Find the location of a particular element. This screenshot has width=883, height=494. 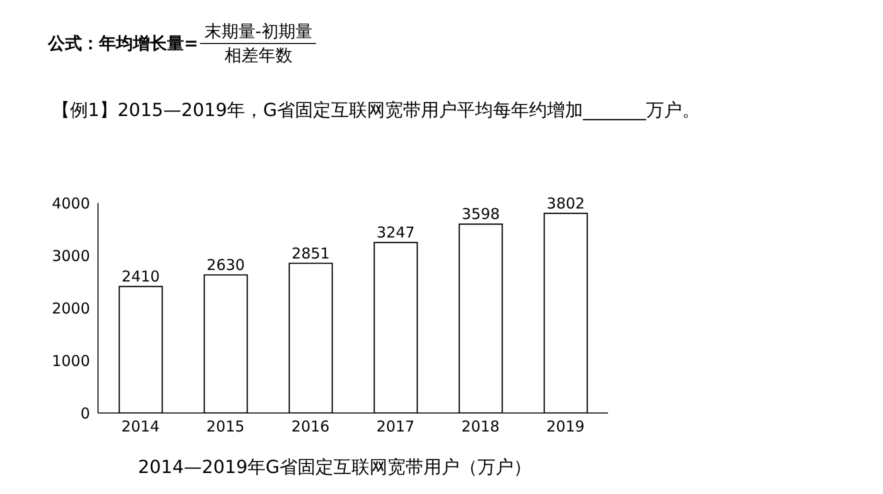

x-tick-label: 2014 is located at coordinates (140, 427).